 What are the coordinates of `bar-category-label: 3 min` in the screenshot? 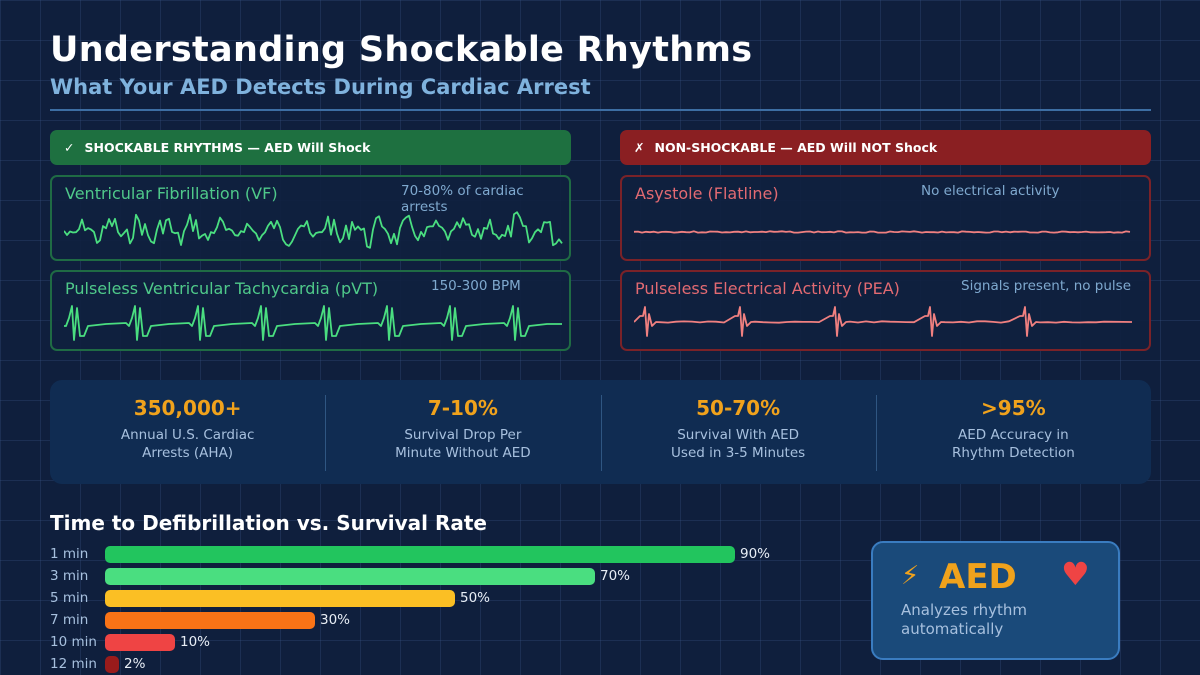 It's located at (69, 576).